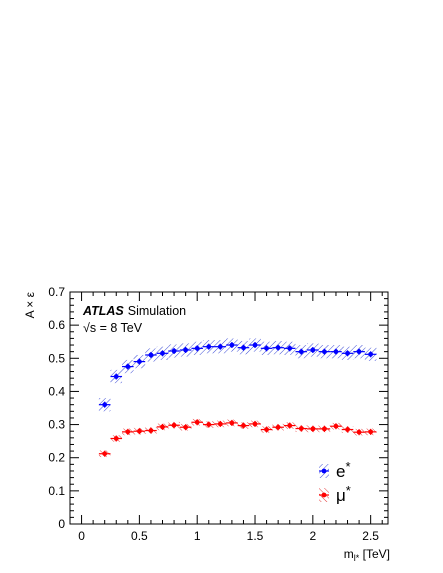 Image resolution: width=443 pixels, height=573 pixels. What do you see at coordinates (335, 482) in the screenshot?
I see `legend: e*μ*` at bounding box center [335, 482].